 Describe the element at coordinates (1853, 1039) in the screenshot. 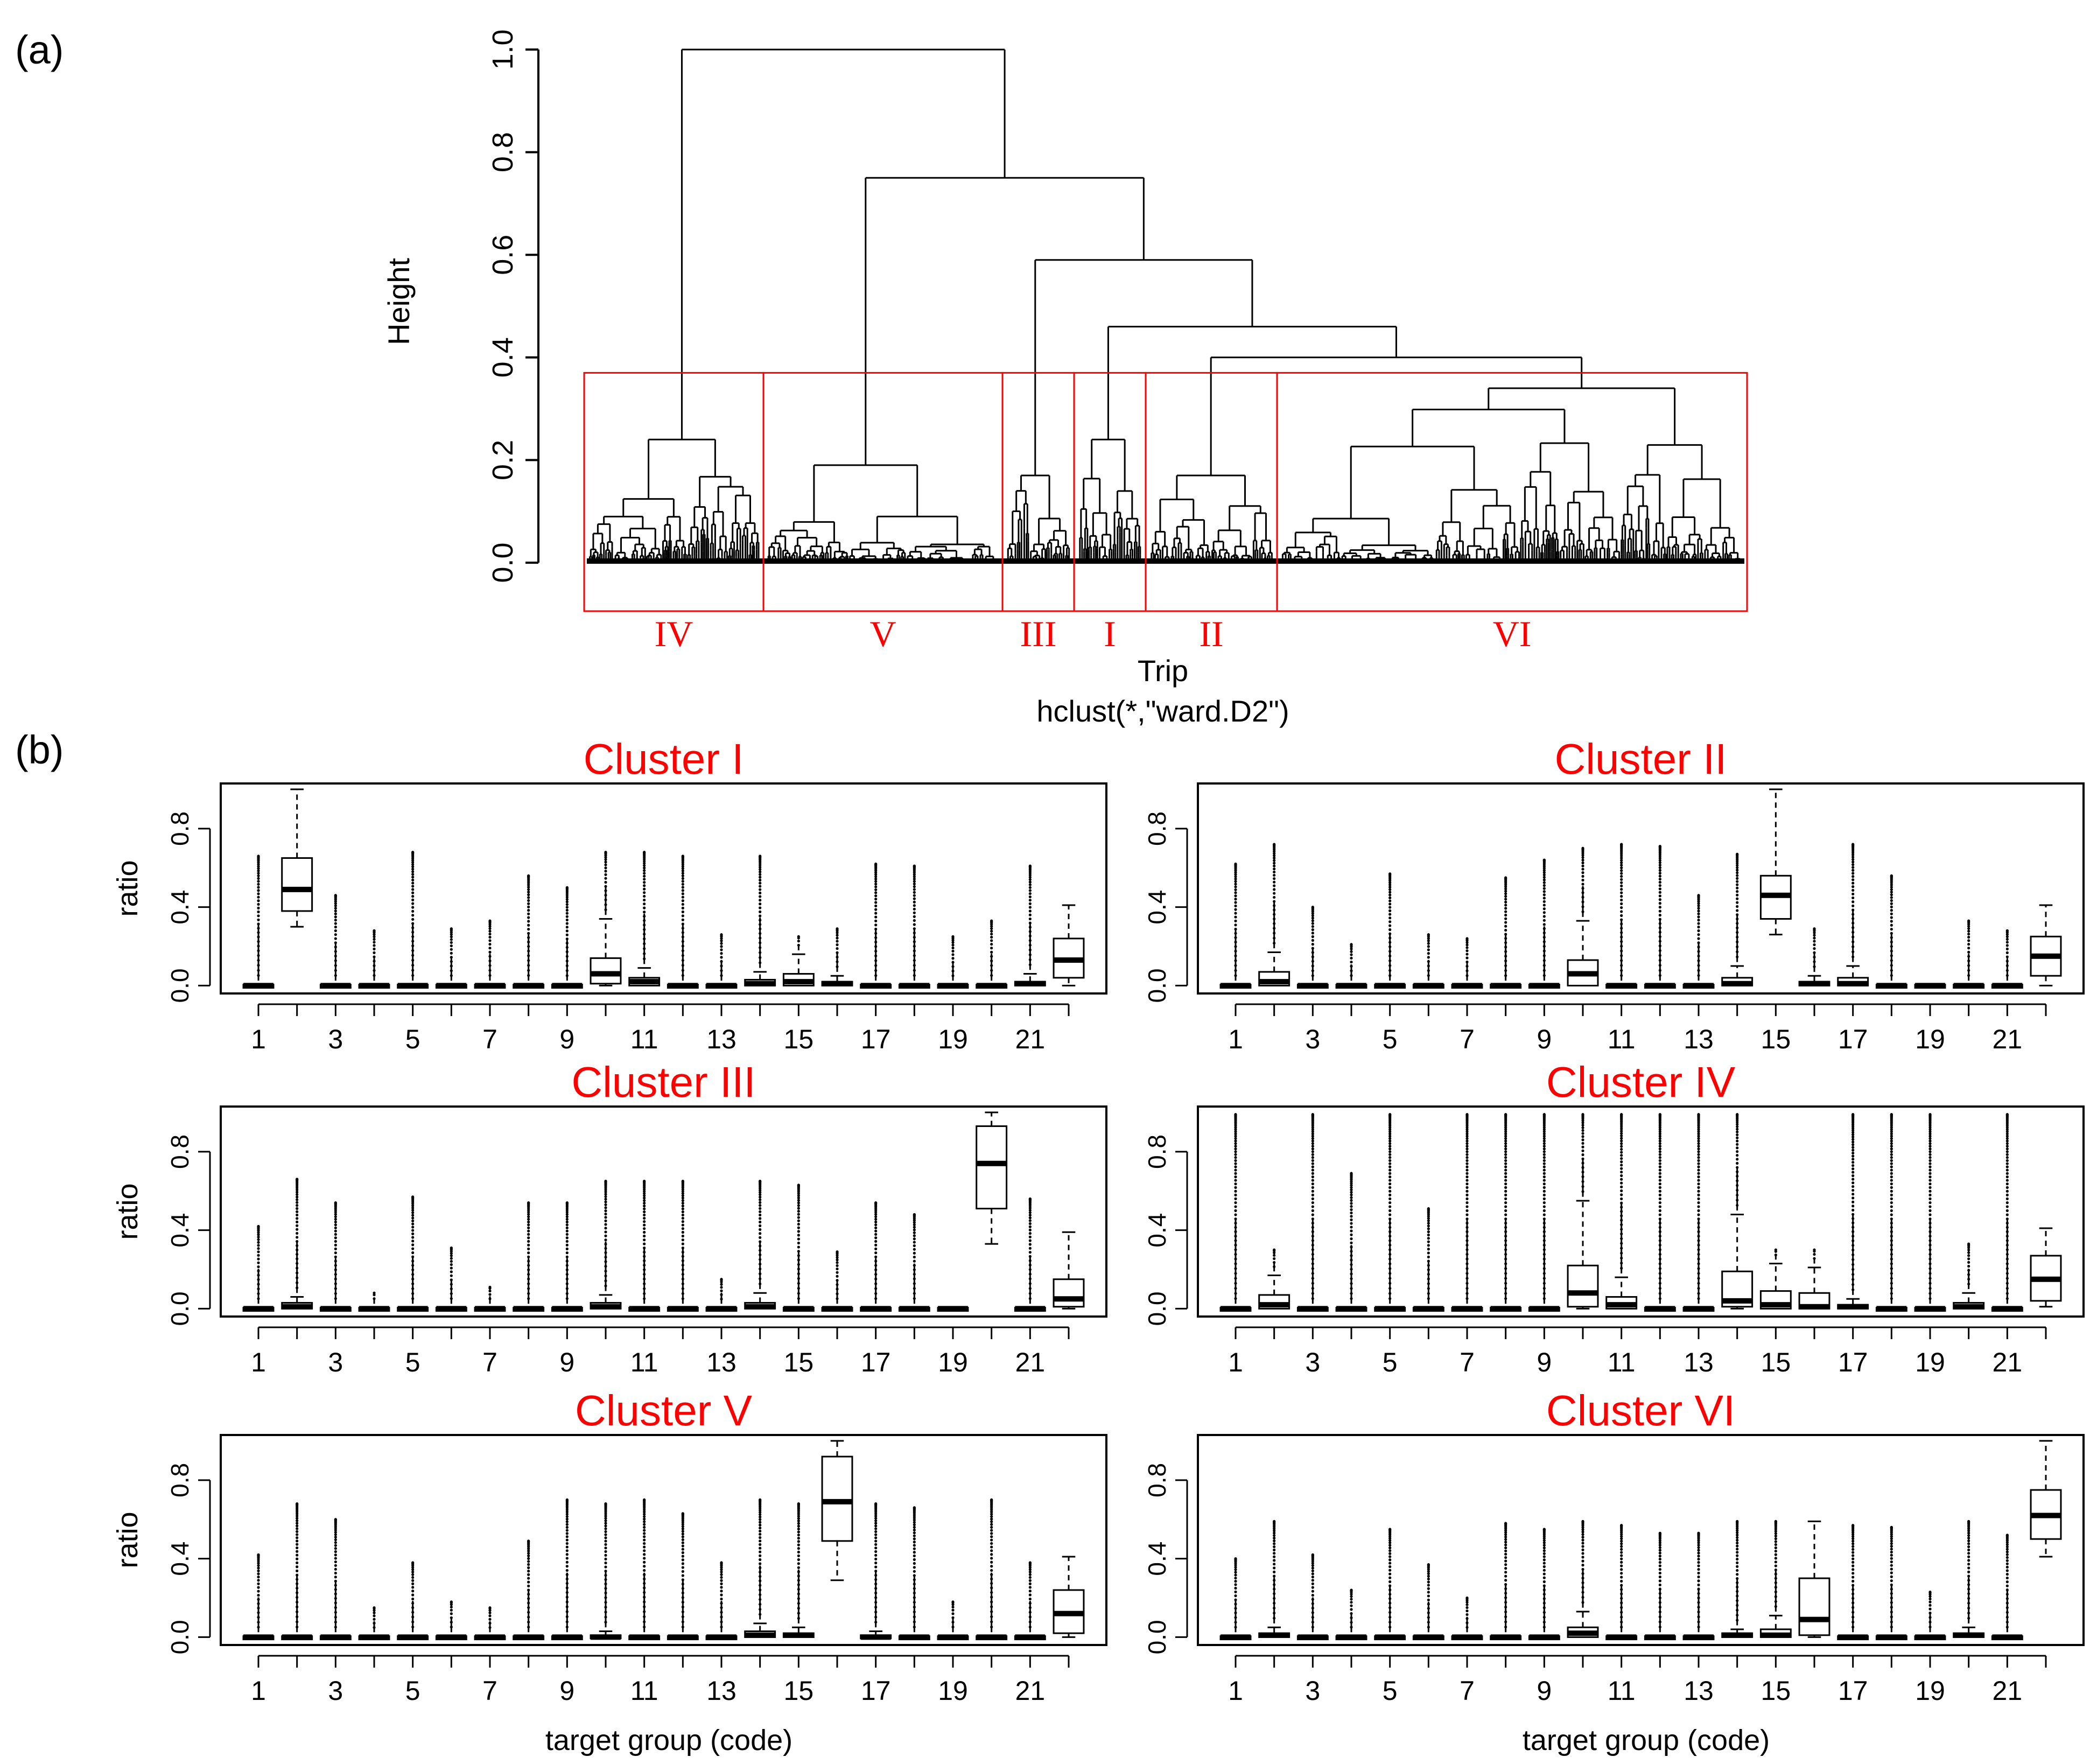

I see `x-tick-label: 17` at that location.